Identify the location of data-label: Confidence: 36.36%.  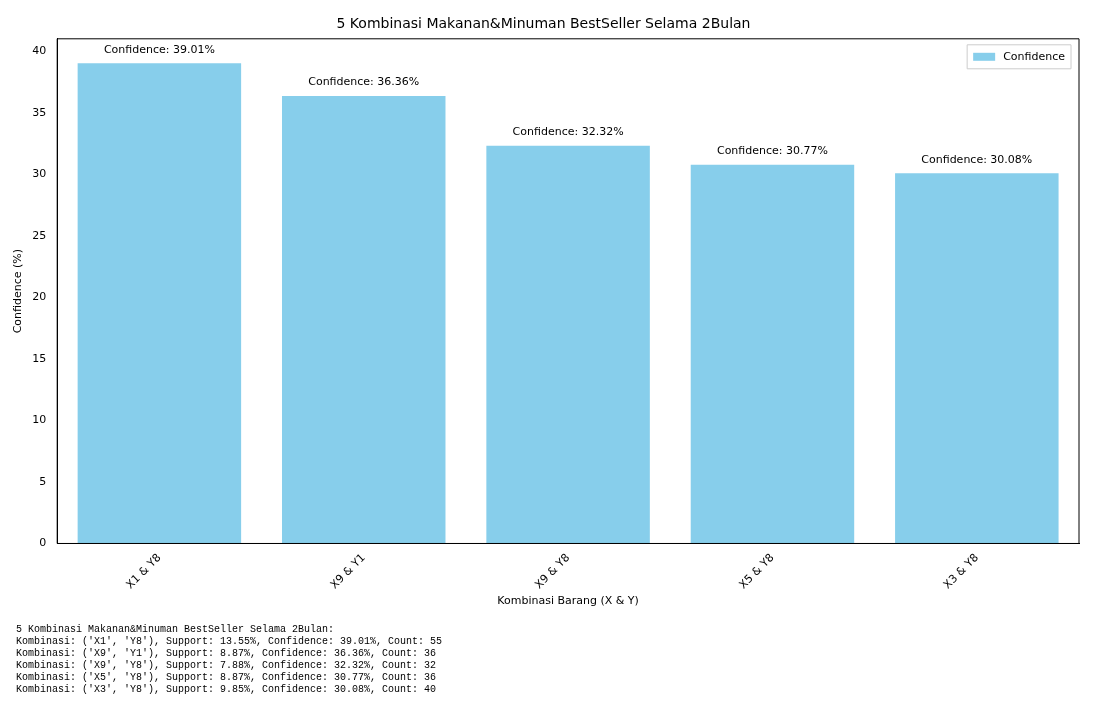
(364, 82).